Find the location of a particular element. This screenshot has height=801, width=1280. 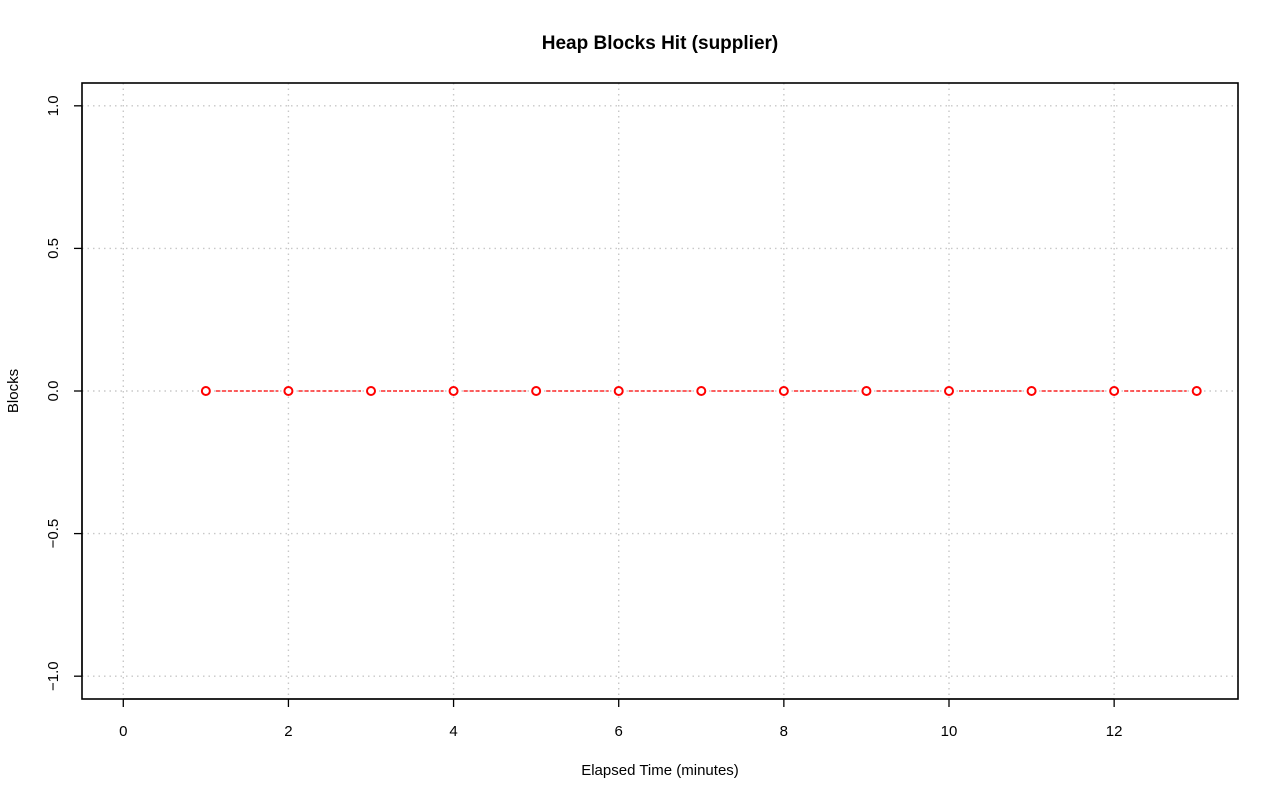

x-axis: 0 2 4 6 8 10 12 is located at coordinates (621, 719).